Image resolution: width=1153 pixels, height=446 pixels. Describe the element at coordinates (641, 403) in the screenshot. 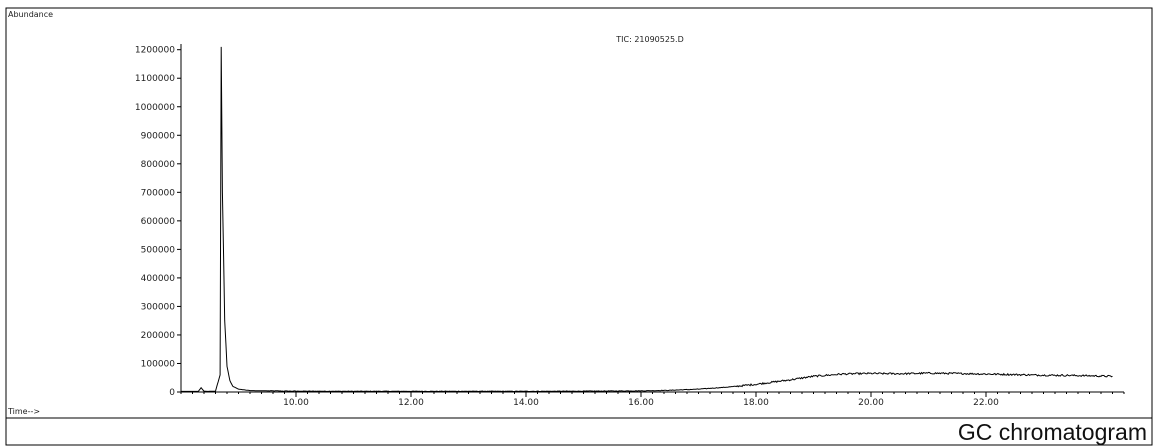

I see `x-tick-label: 16.00` at that location.